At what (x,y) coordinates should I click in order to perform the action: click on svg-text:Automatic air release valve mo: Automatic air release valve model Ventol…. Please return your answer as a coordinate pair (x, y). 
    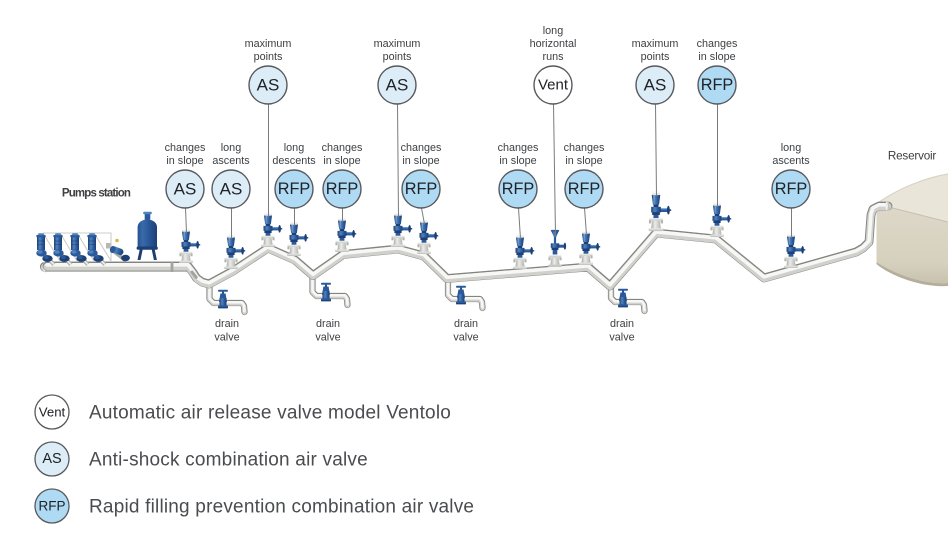
    Looking at the image, I should click on (270, 413).